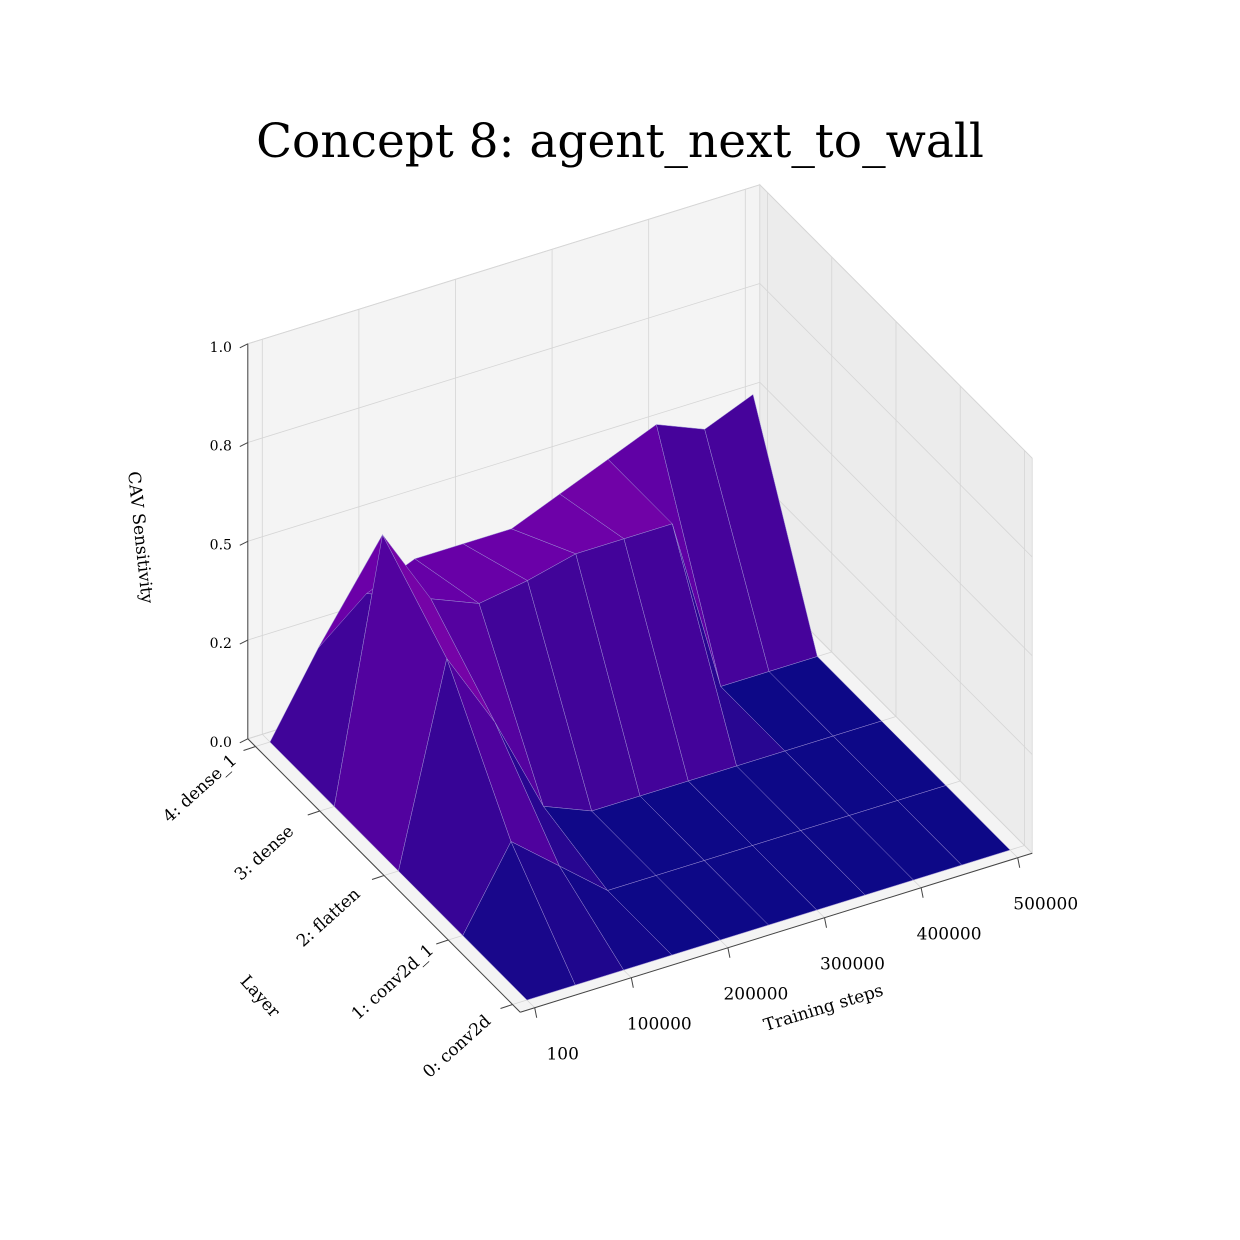 This screenshot has width=1240, height=1240. What do you see at coordinates (776, 932) in the screenshot?
I see `x-axis-line` at bounding box center [776, 932].